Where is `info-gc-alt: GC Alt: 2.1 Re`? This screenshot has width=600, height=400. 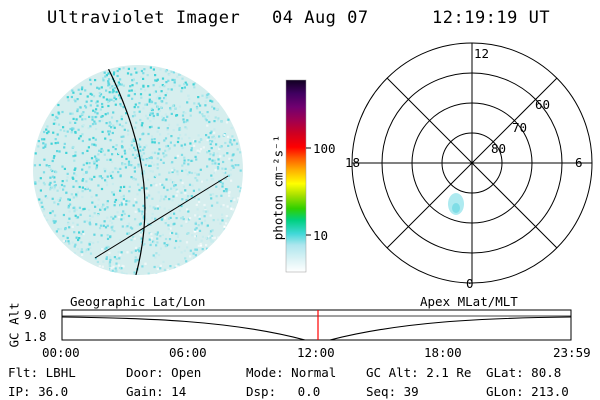 info-gc-alt: GC Alt: 2.1 Re is located at coordinates (419, 372).